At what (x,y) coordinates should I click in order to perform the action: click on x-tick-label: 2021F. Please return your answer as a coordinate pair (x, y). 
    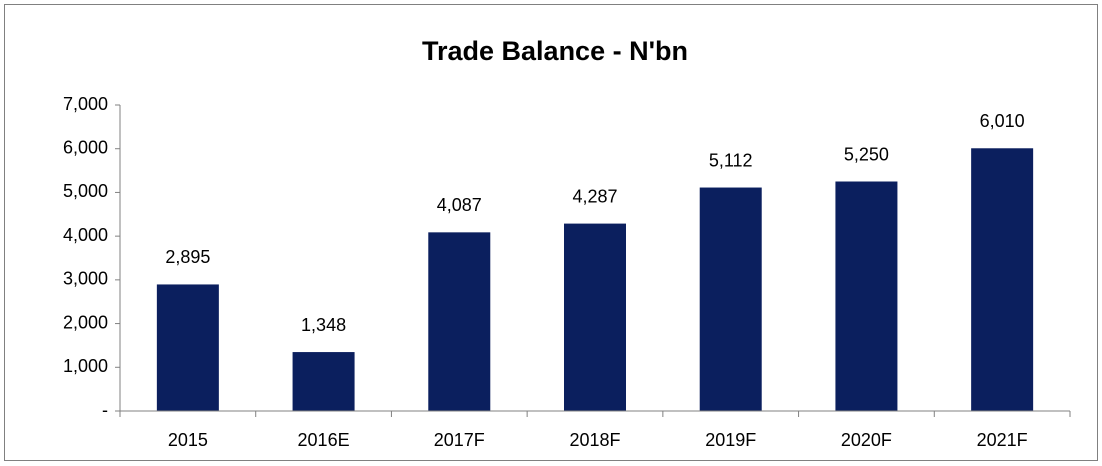
    Looking at the image, I should click on (1002, 440).